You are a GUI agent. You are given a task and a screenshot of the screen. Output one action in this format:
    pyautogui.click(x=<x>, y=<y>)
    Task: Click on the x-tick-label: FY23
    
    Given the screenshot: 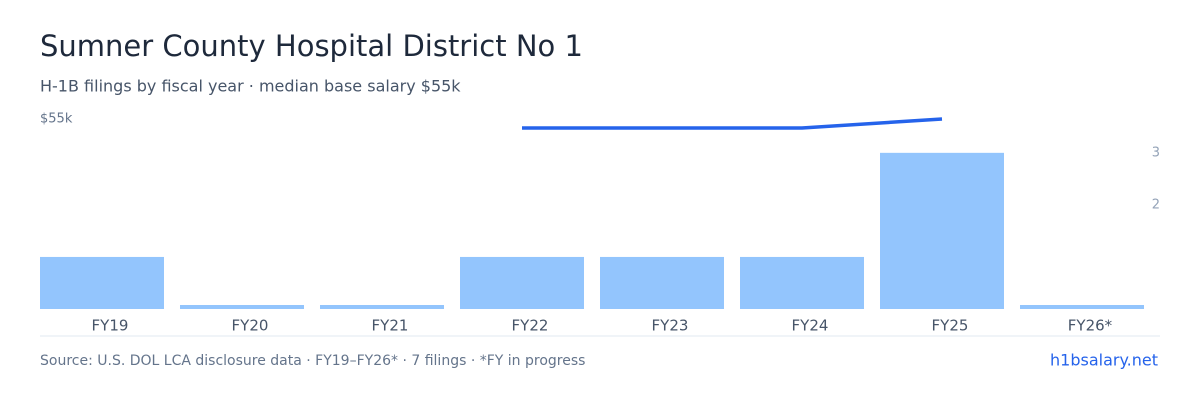 What is the action you would take?
    pyautogui.click(x=670, y=326)
    